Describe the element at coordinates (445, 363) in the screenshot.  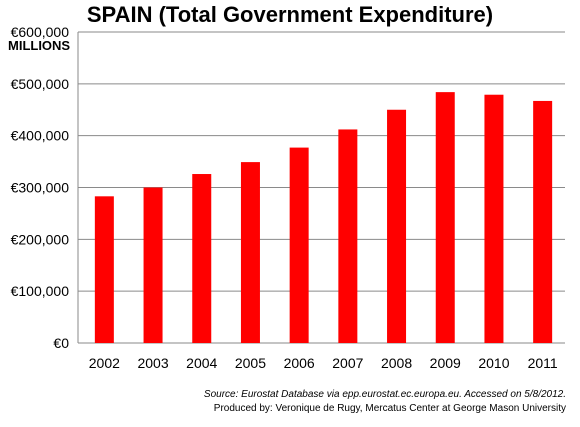
I see `x-tick-label: 2009` at that location.